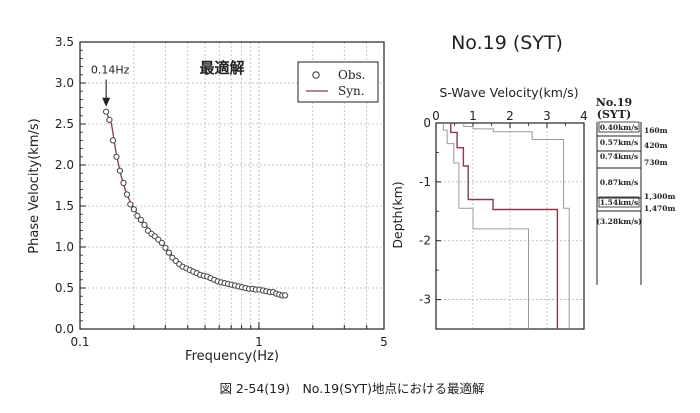  I want to click on velocity-y-tick-label: -3, so click(425, 300).